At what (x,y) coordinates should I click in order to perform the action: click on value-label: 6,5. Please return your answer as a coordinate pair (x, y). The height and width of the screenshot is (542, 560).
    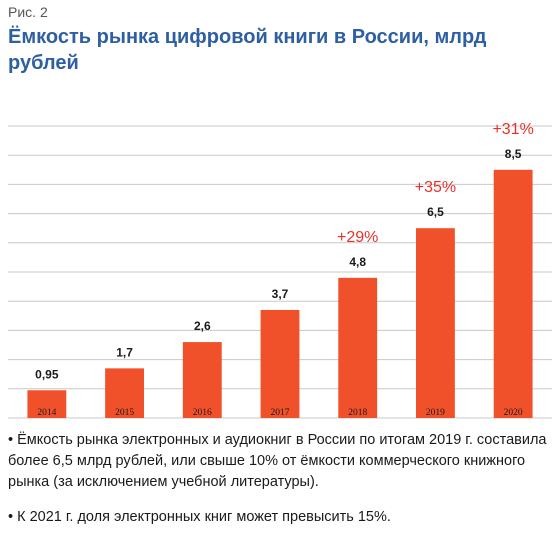
    Looking at the image, I should click on (435, 212).